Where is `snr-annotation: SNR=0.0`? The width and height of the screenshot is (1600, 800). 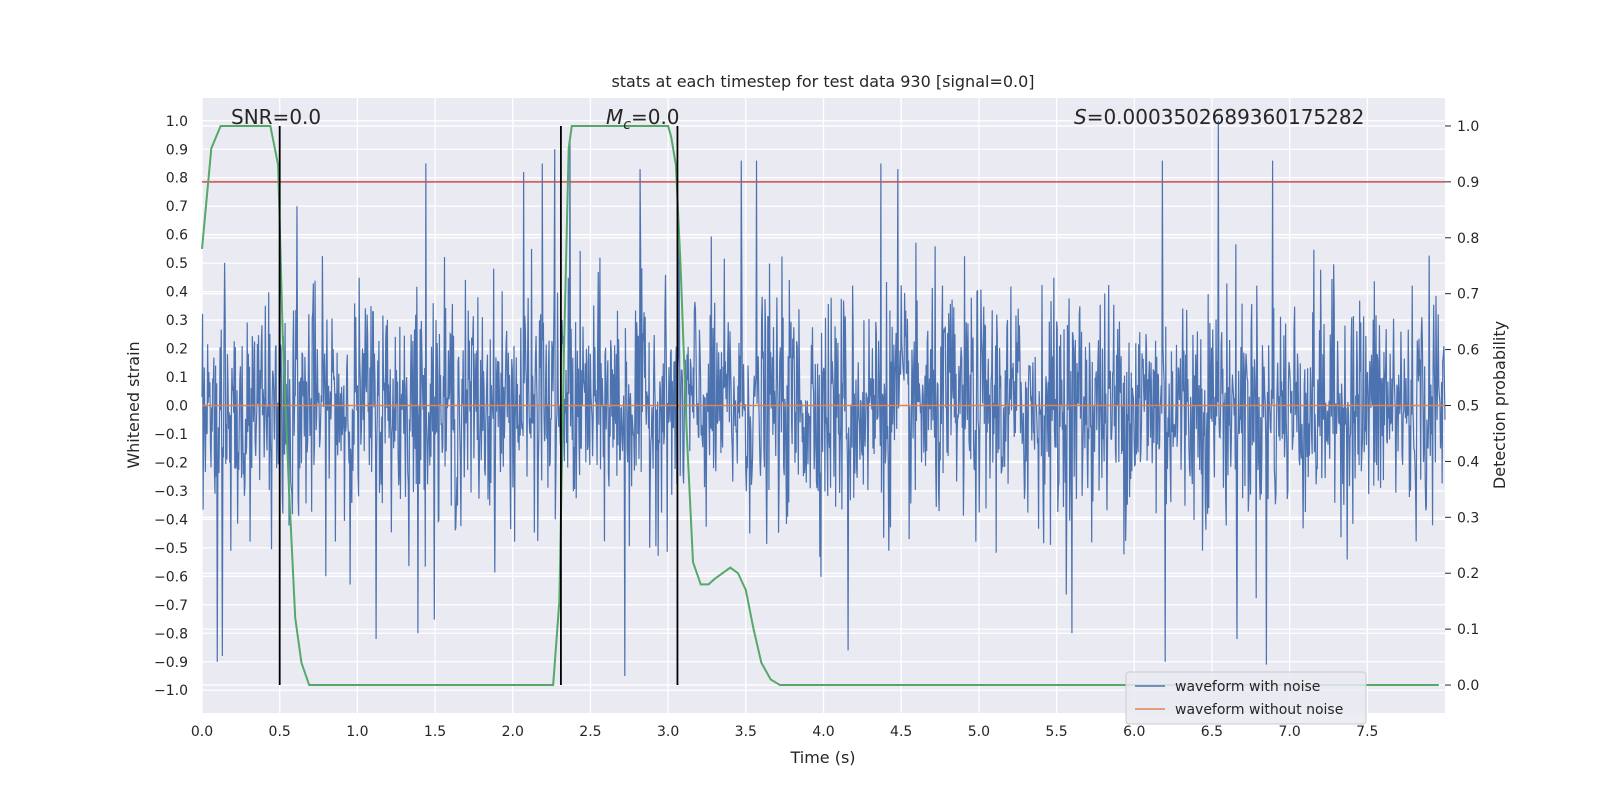 snr-annotation: SNR=0.0 is located at coordinates (276, 117).